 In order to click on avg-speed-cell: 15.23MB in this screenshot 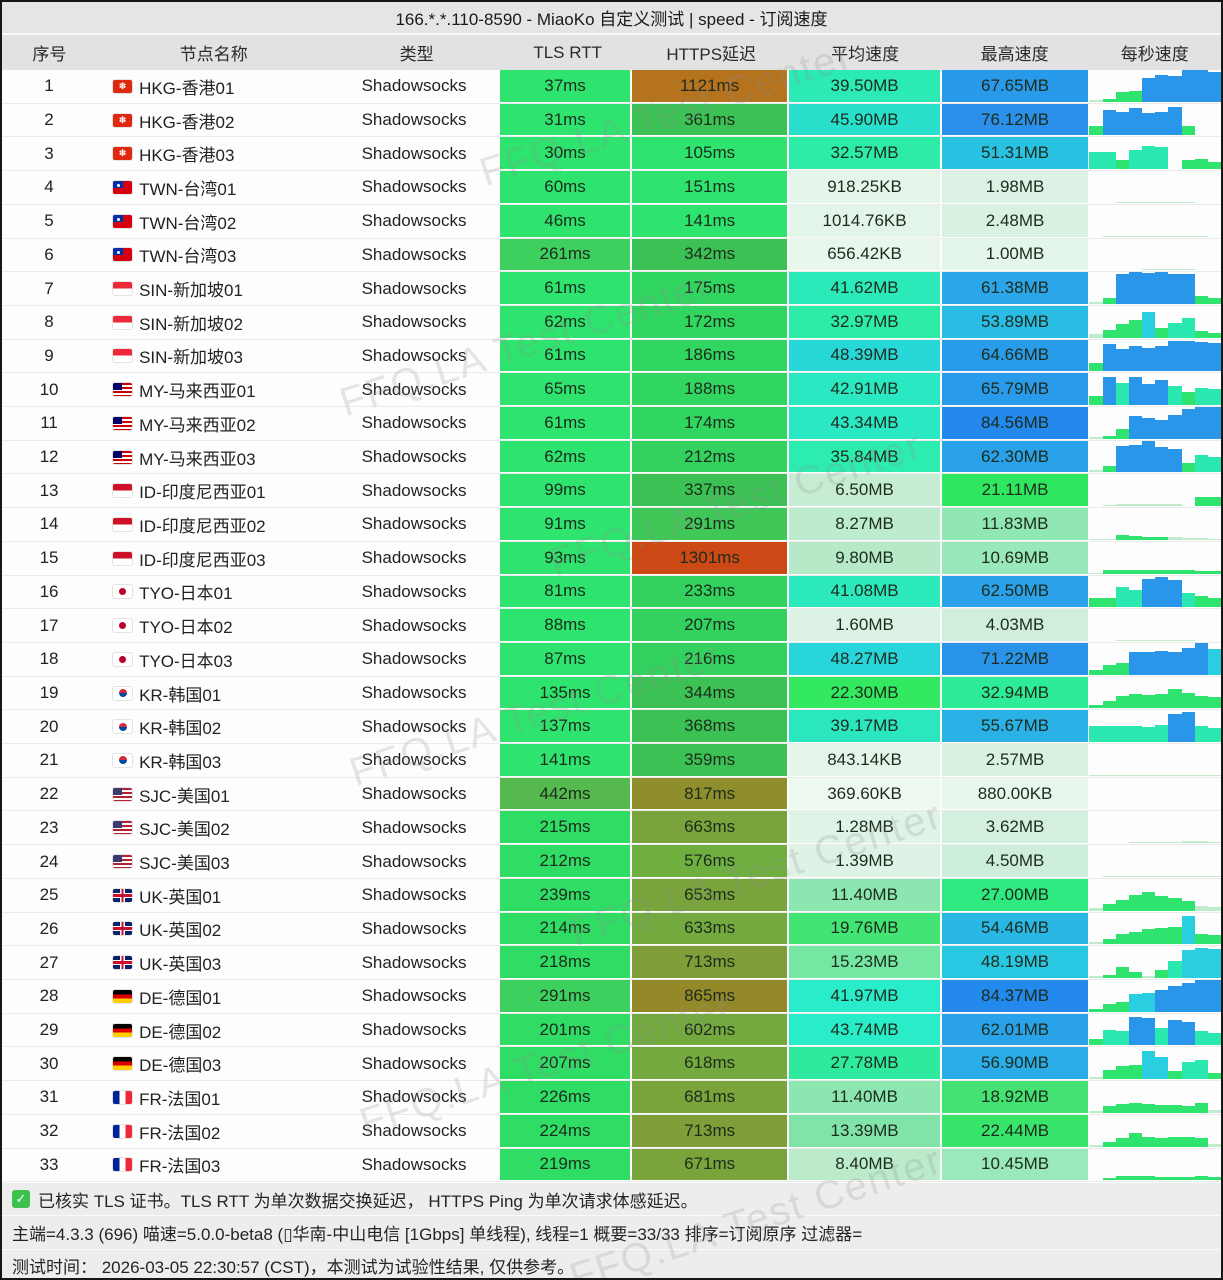, I will do `click(864, 962)`.